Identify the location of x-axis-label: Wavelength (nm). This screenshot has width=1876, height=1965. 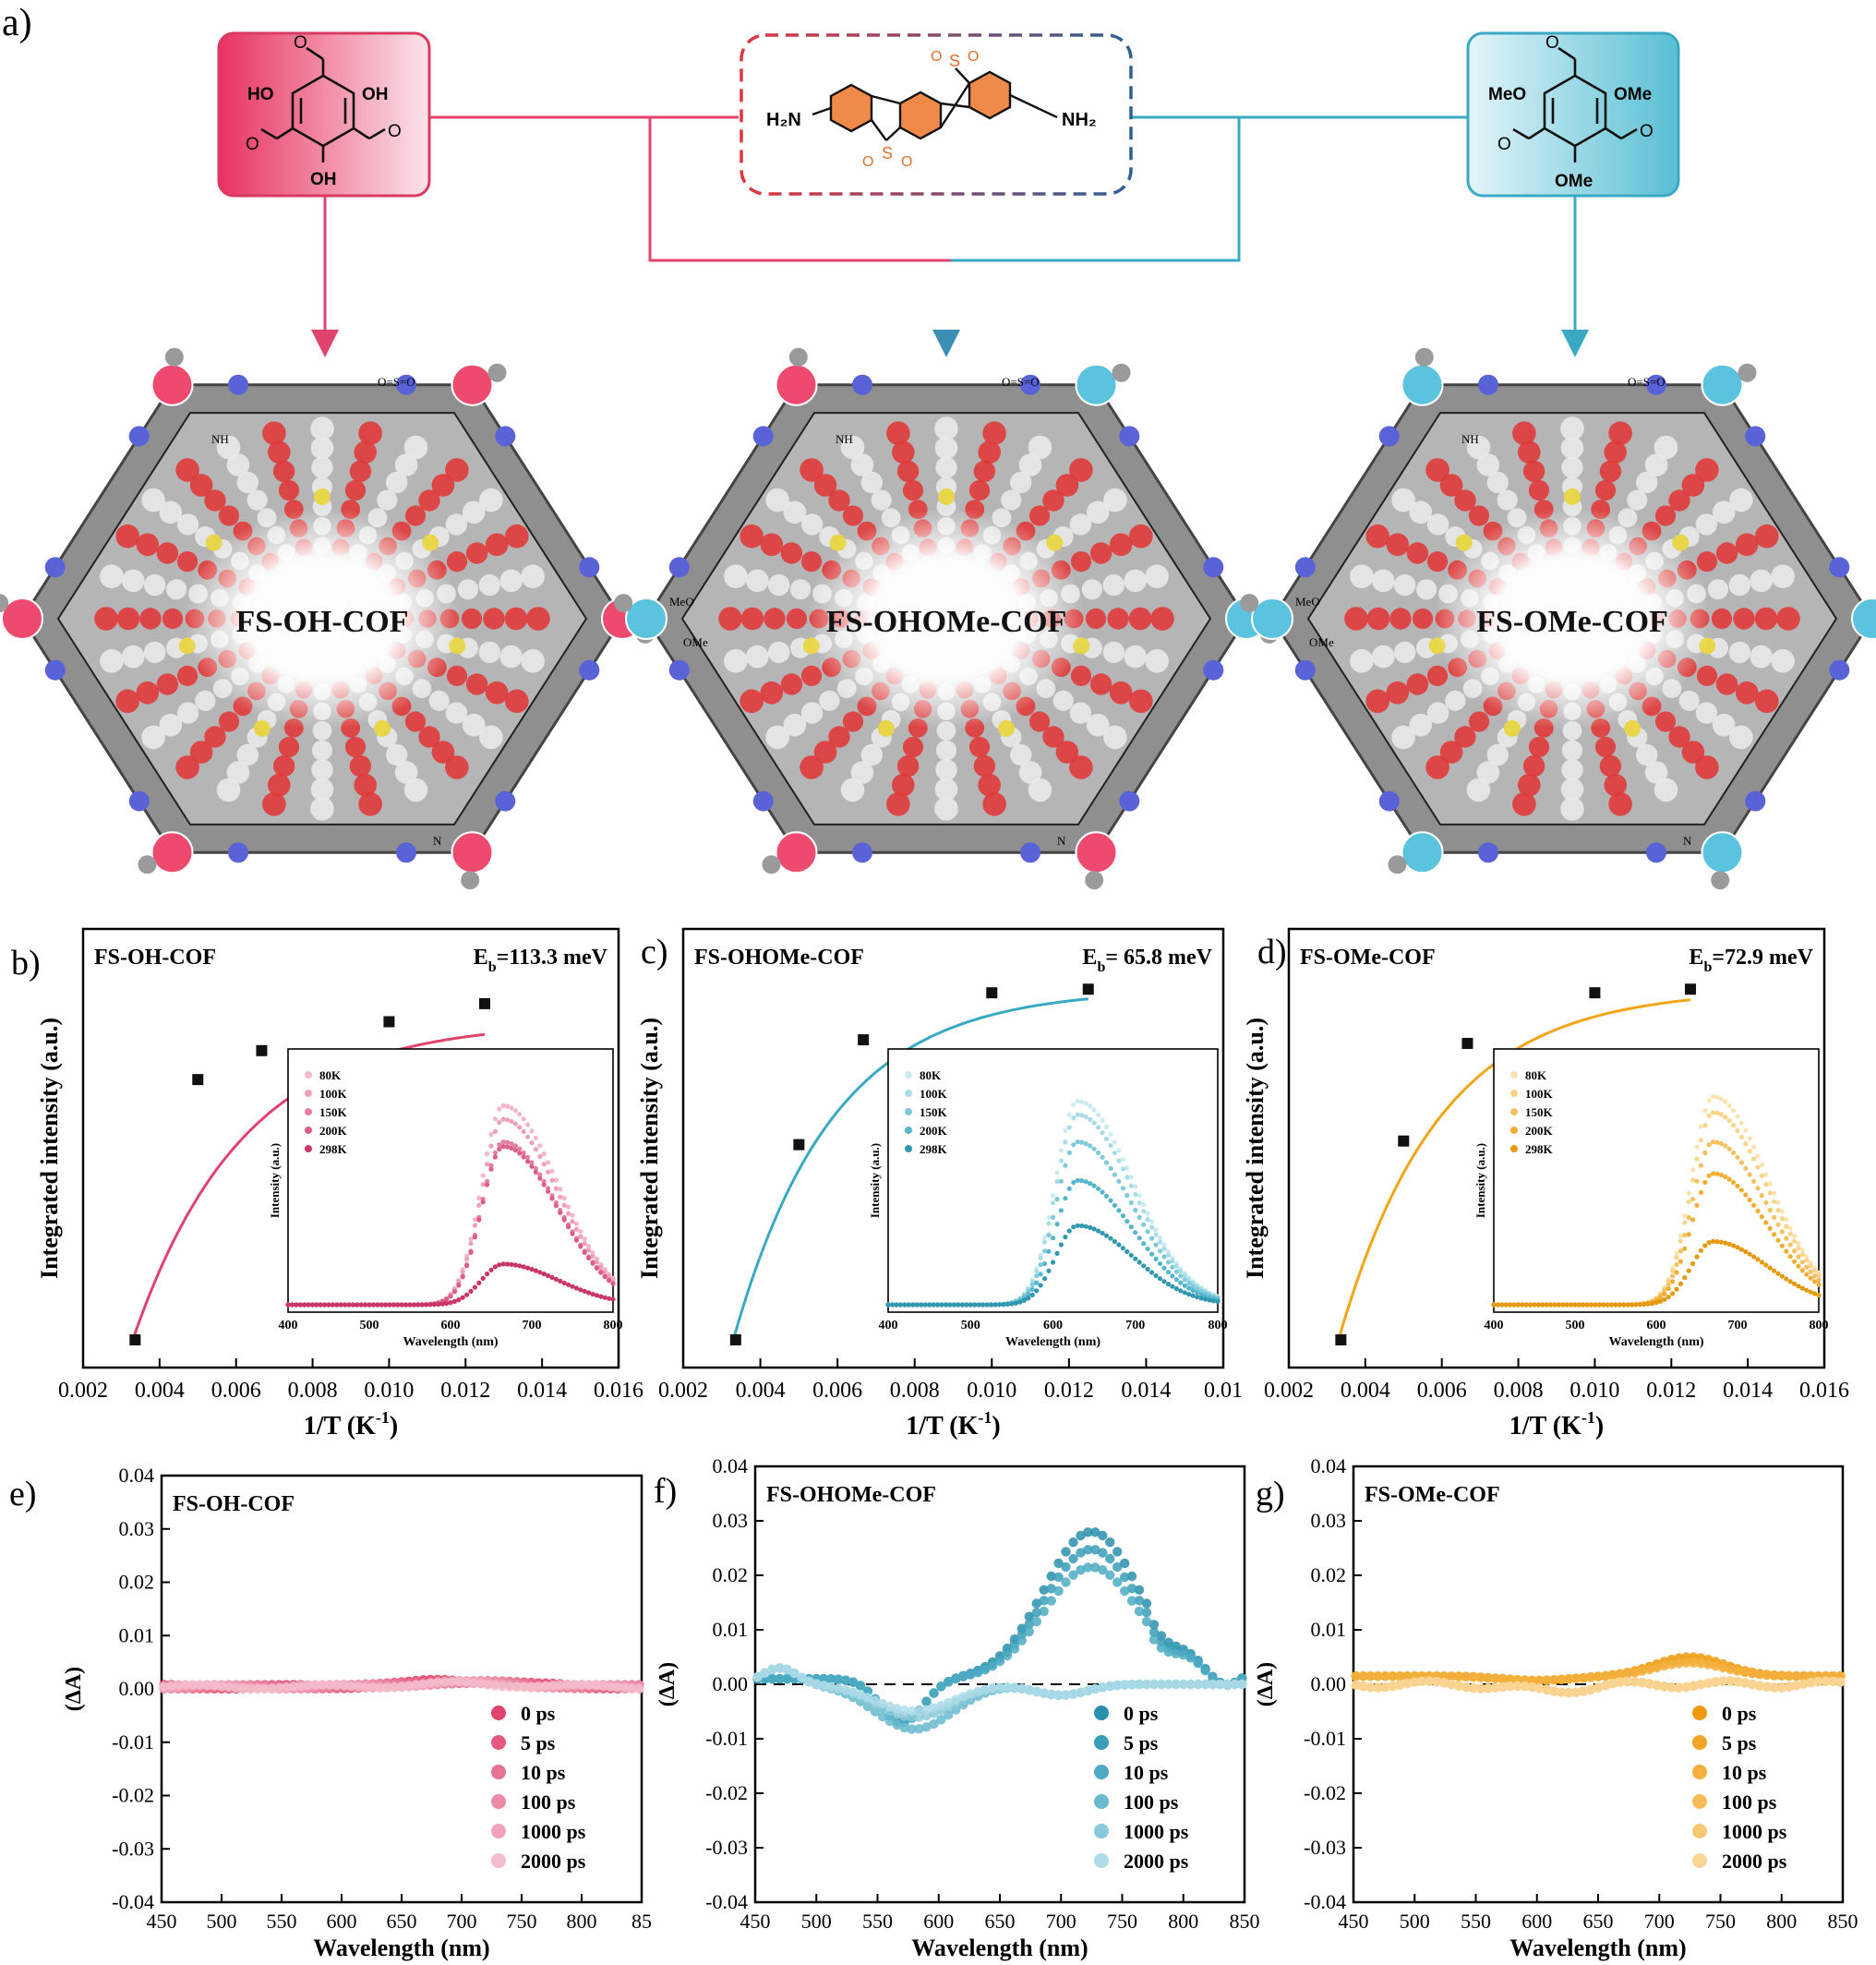
(1597, 1948).